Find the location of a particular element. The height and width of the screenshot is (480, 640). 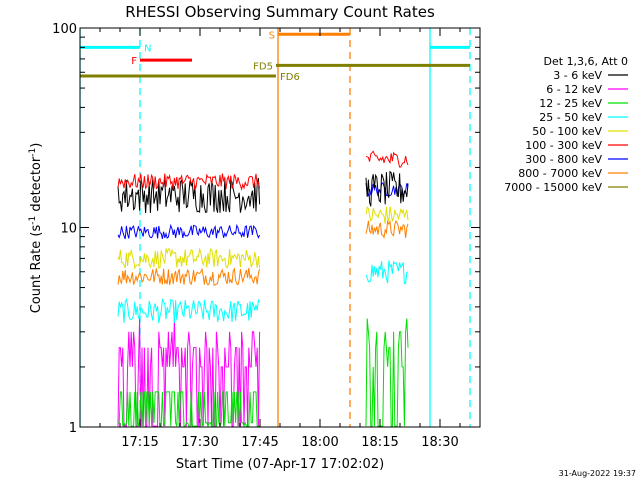

y-tick-label: 100 is located at coordinates (64, 29).